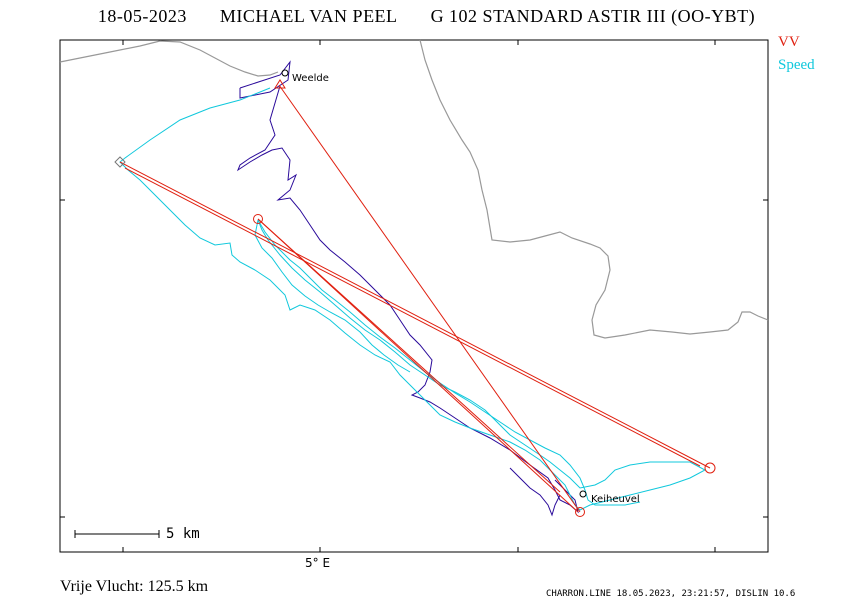 The height and width of the screenshot is (603, 853). Describe the element at coordinates (789, 42) in the screenshot. I see `legend-vv: VV` at that location.